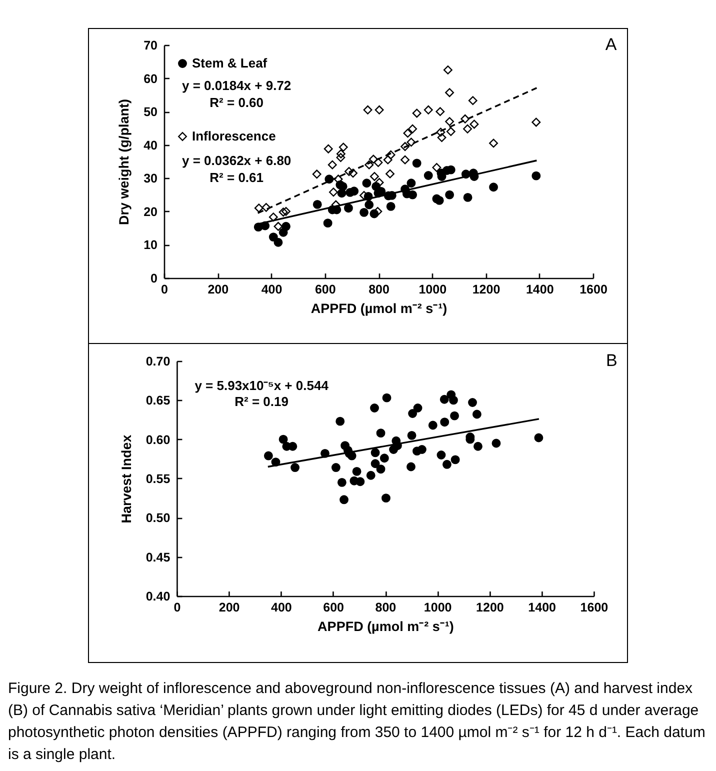 This screenshot has height=771, width=716. Describe the element at coordinates (151, 179) in the screenshot. I see `y-tick-label: 30` at that location.